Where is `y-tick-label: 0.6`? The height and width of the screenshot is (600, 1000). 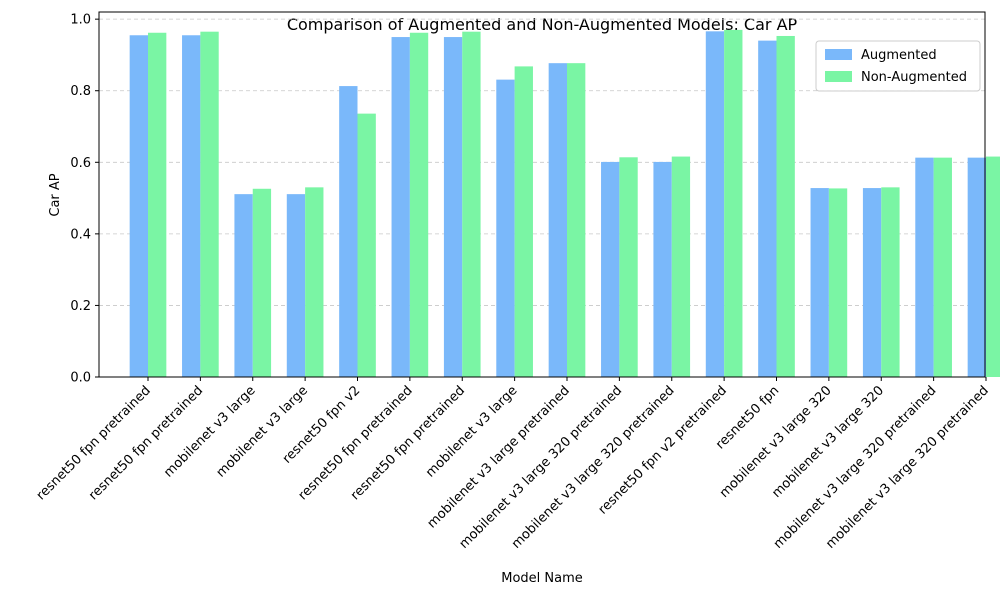
y-tick-label: 0.6 is located at coordinates (80, 163).